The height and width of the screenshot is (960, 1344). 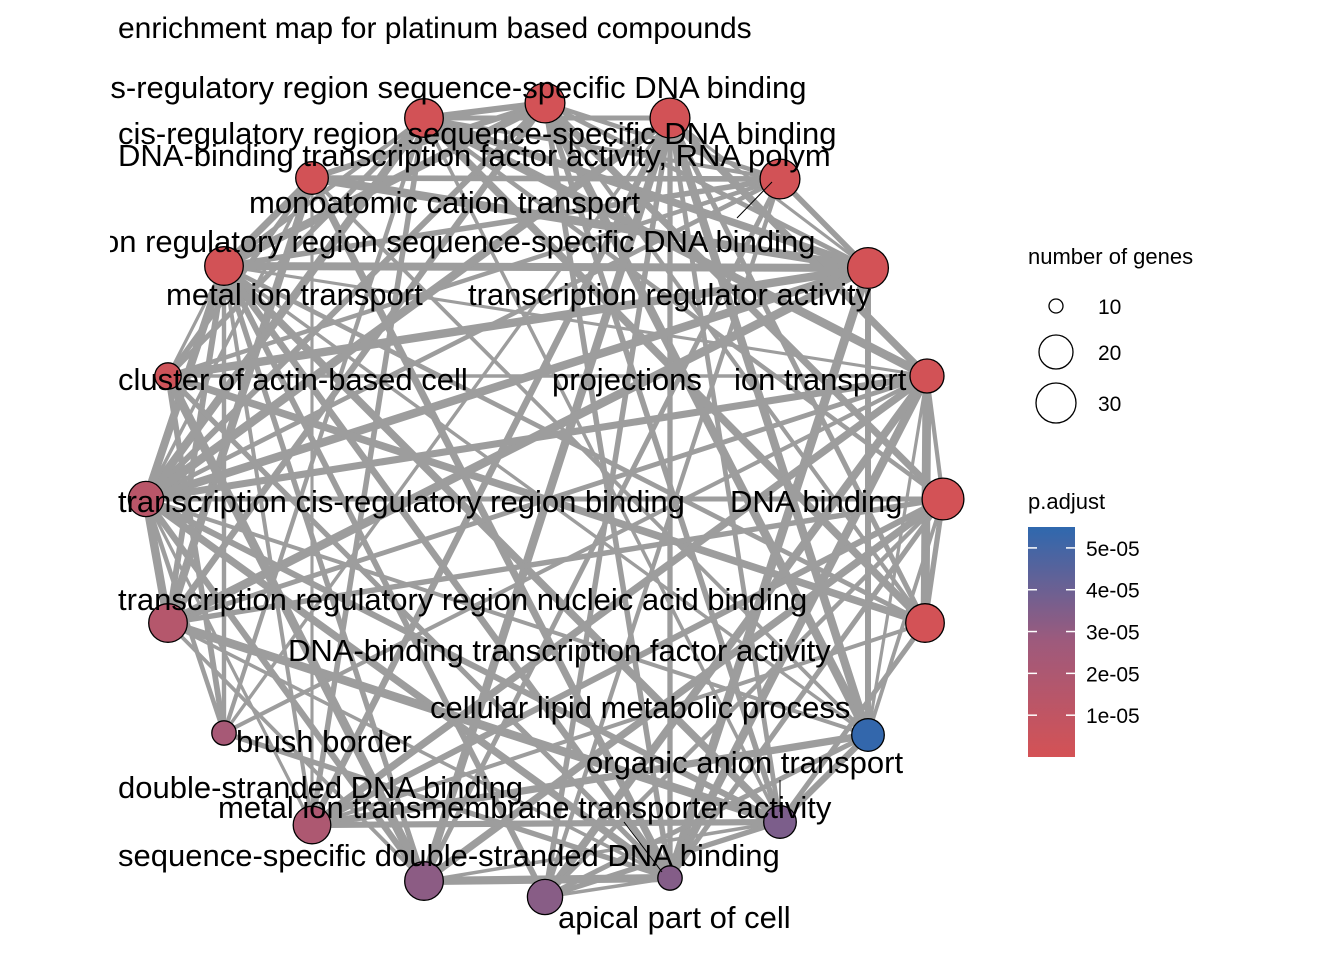 What do you see at coordinates (1051, 642) in the screenshot?
I see `color-legend-bar` at bounding box center [1051, 642].